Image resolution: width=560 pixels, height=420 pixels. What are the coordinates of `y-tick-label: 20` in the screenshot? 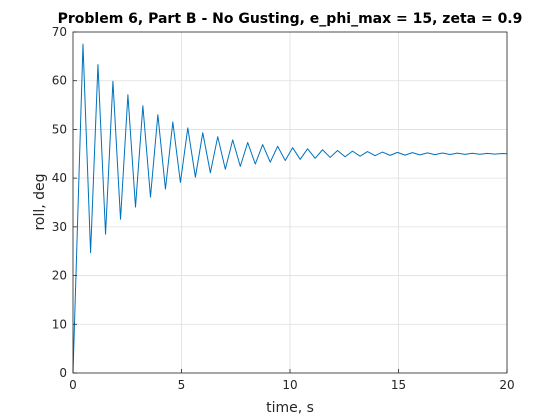 It's located at (59, 276).